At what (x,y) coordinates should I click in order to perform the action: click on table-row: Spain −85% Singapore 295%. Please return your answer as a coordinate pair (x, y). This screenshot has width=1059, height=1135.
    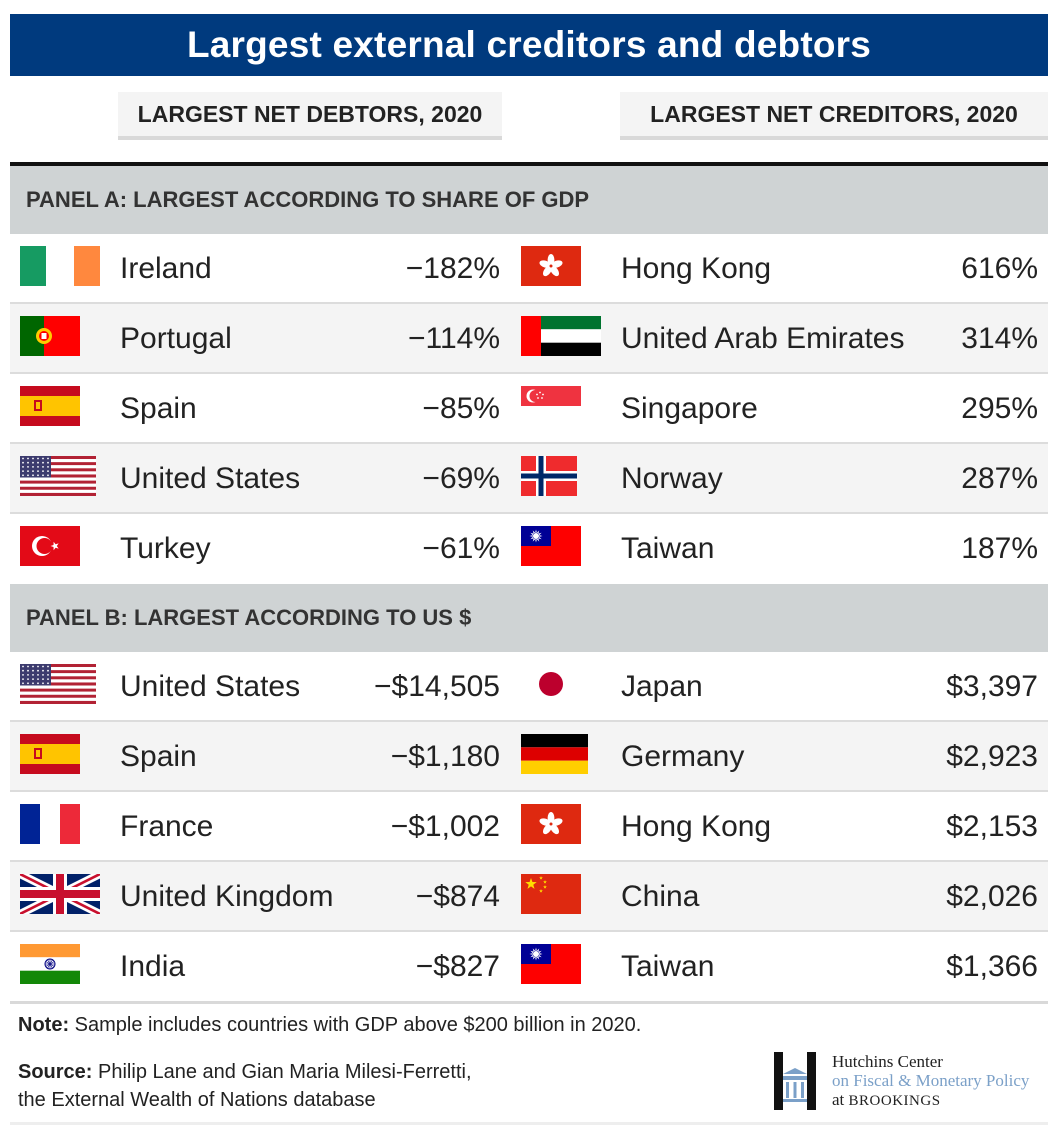
    Looking at the image, I should click on (529, 409).